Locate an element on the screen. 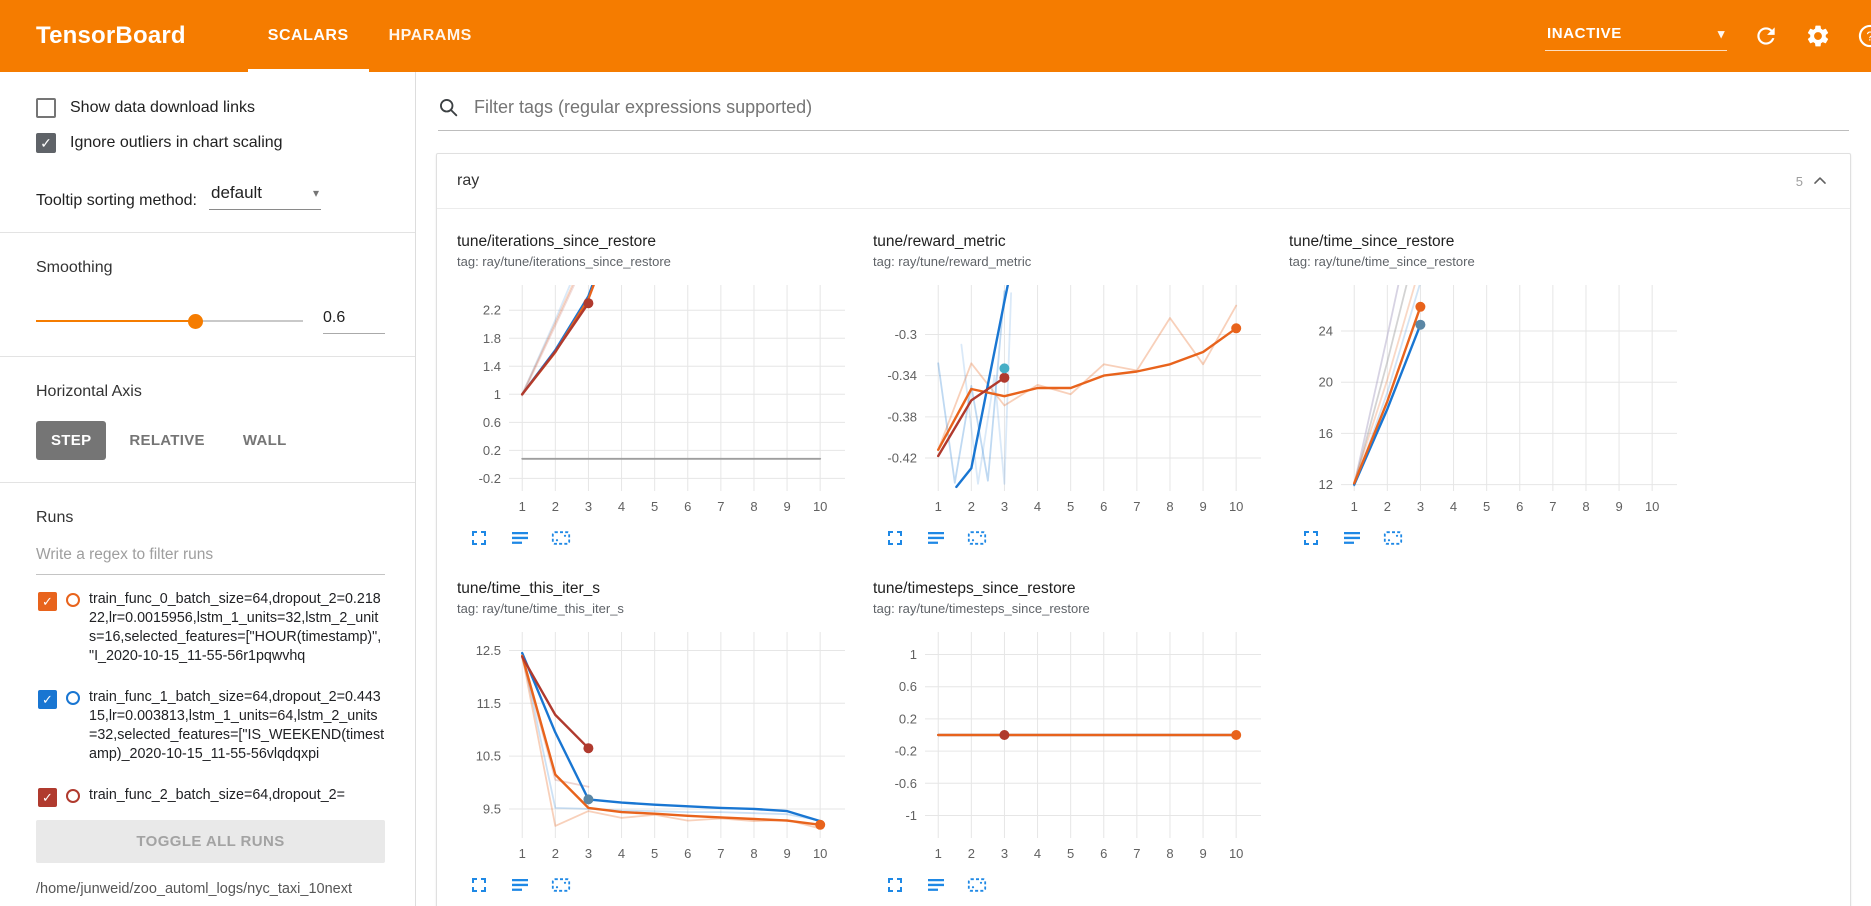 Image resolution: width=1871 pixels, height=906 pixels. smoothing-value-input is located at coordinates (354, 320).